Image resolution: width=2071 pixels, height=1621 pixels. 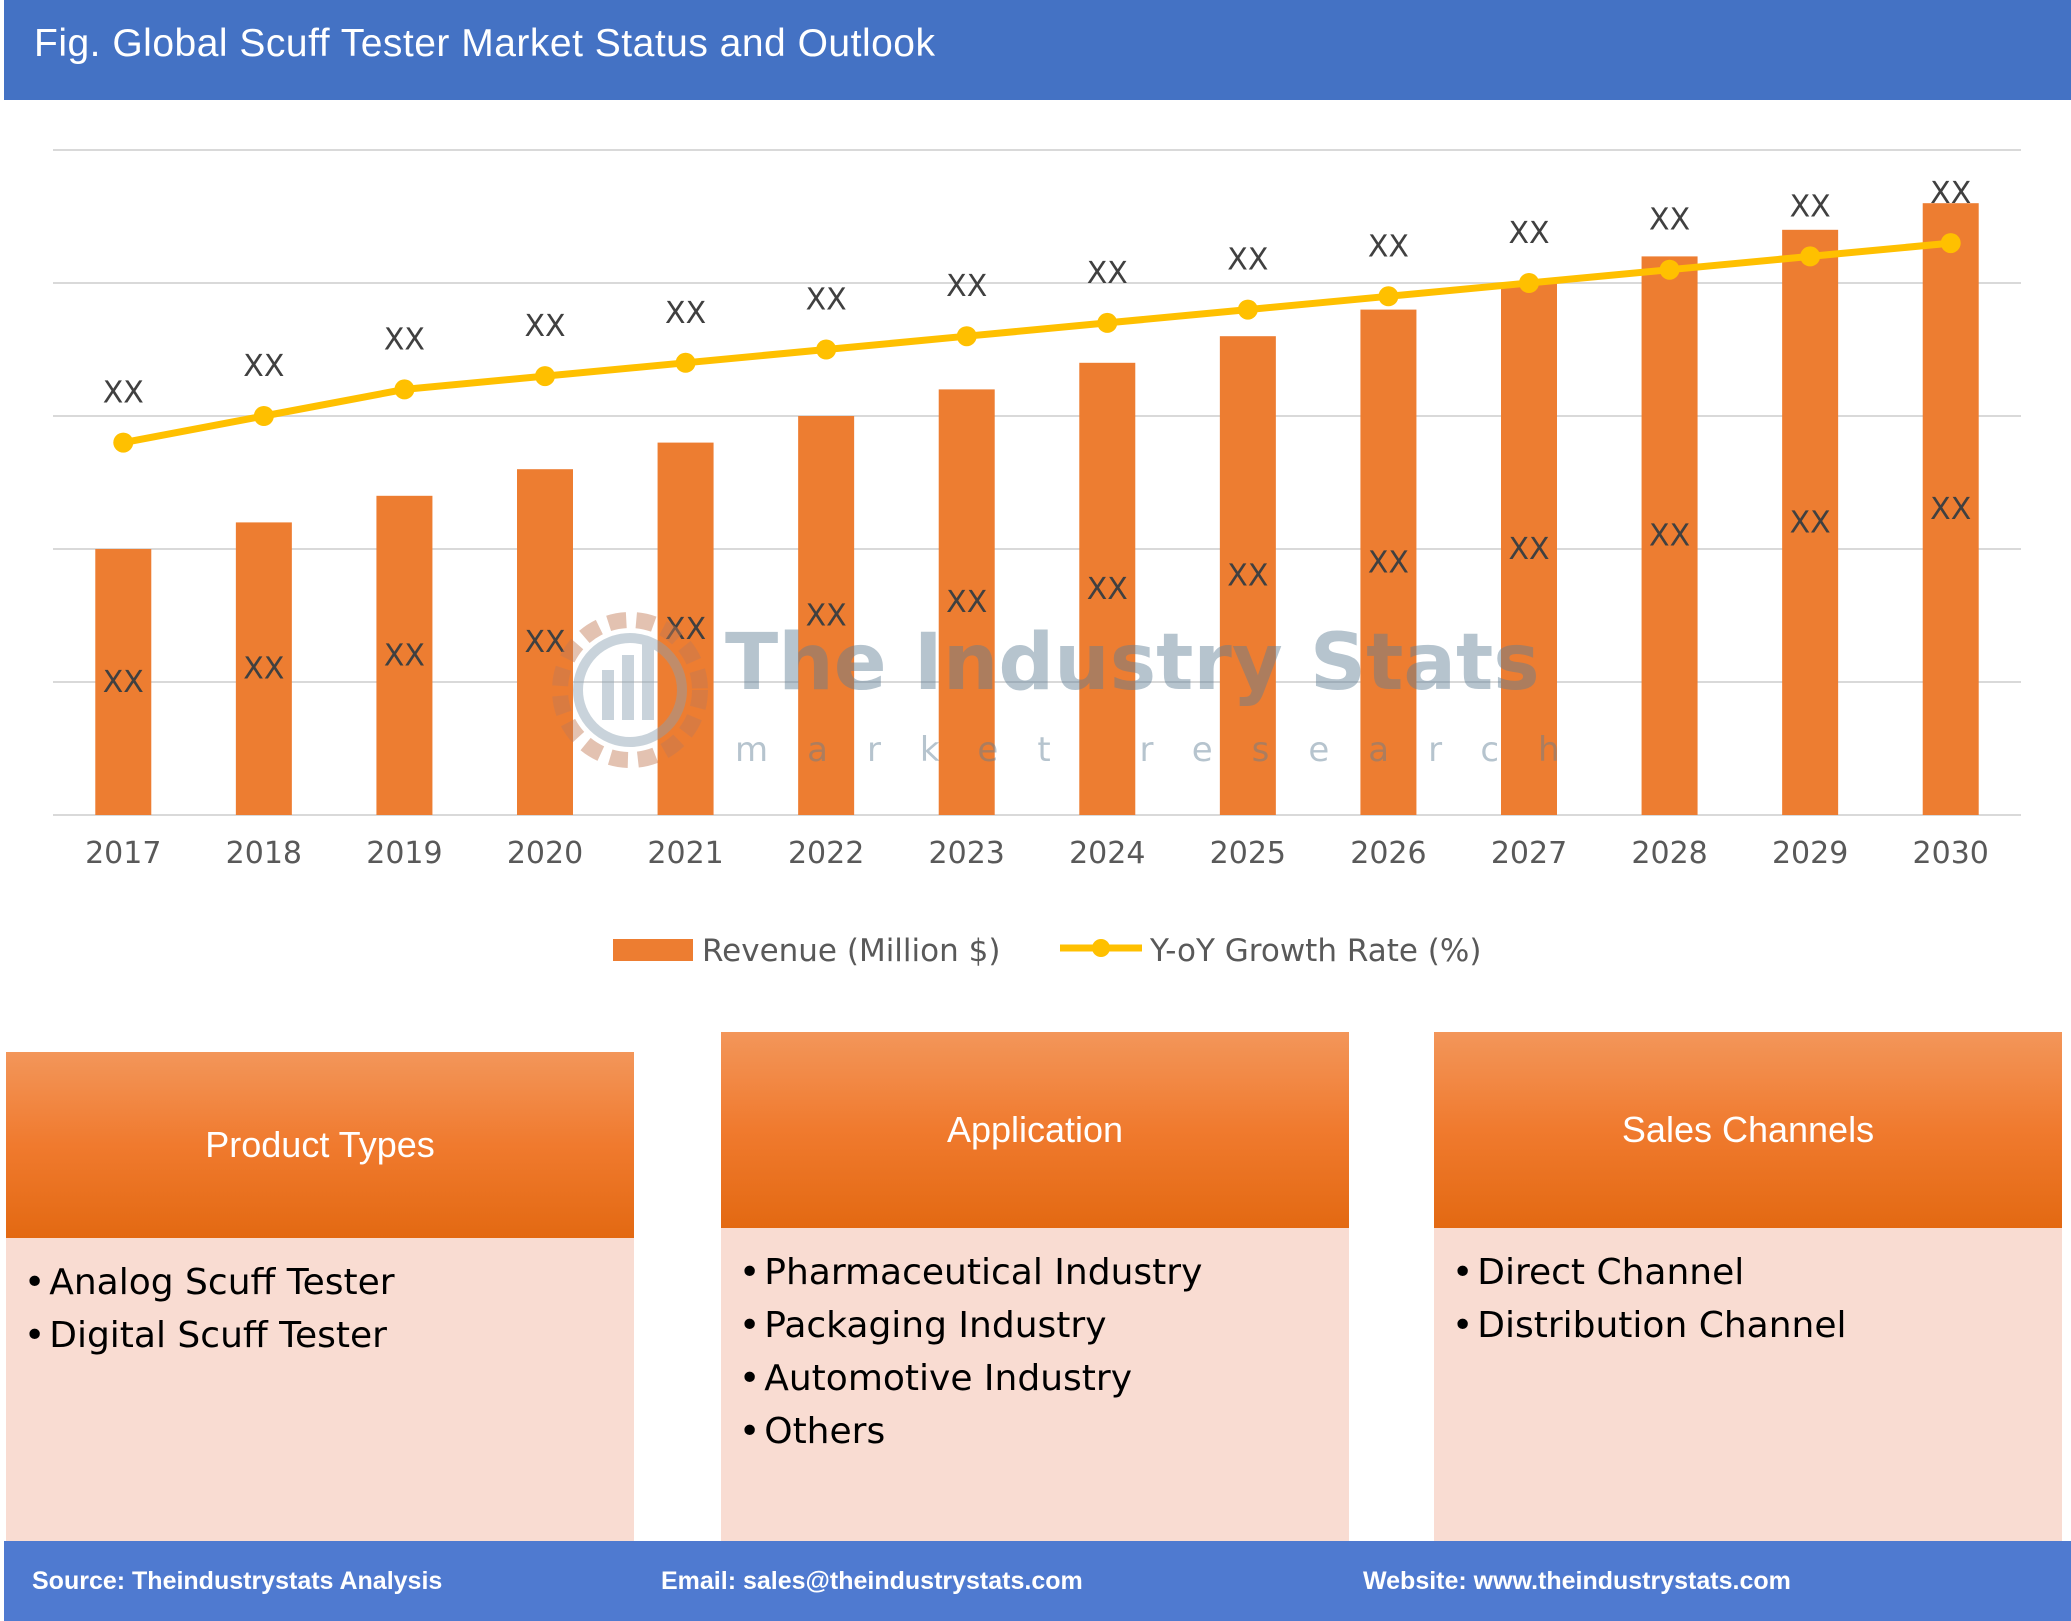 I want to click on list-item: Packaging Industry, so click(x=1044, y=1325).